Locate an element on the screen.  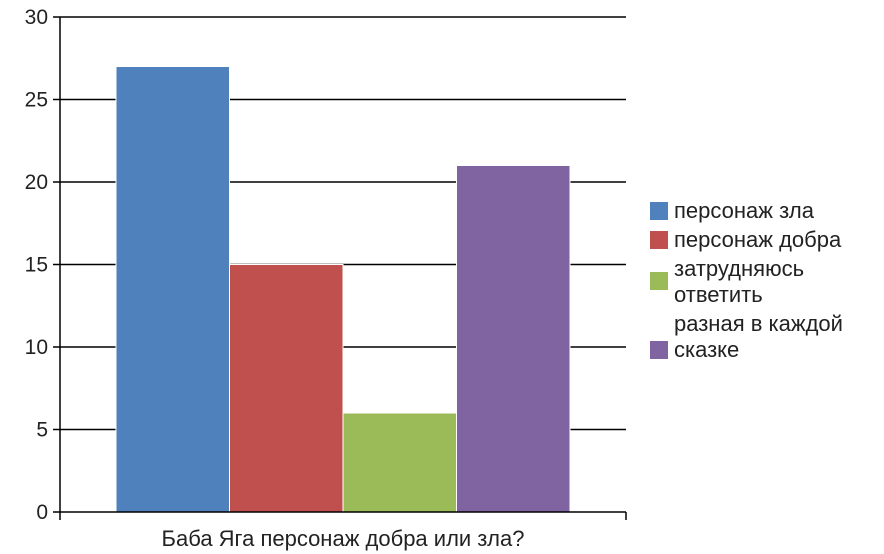
y-tick-label: 25 is located at coordinates (36, 100).